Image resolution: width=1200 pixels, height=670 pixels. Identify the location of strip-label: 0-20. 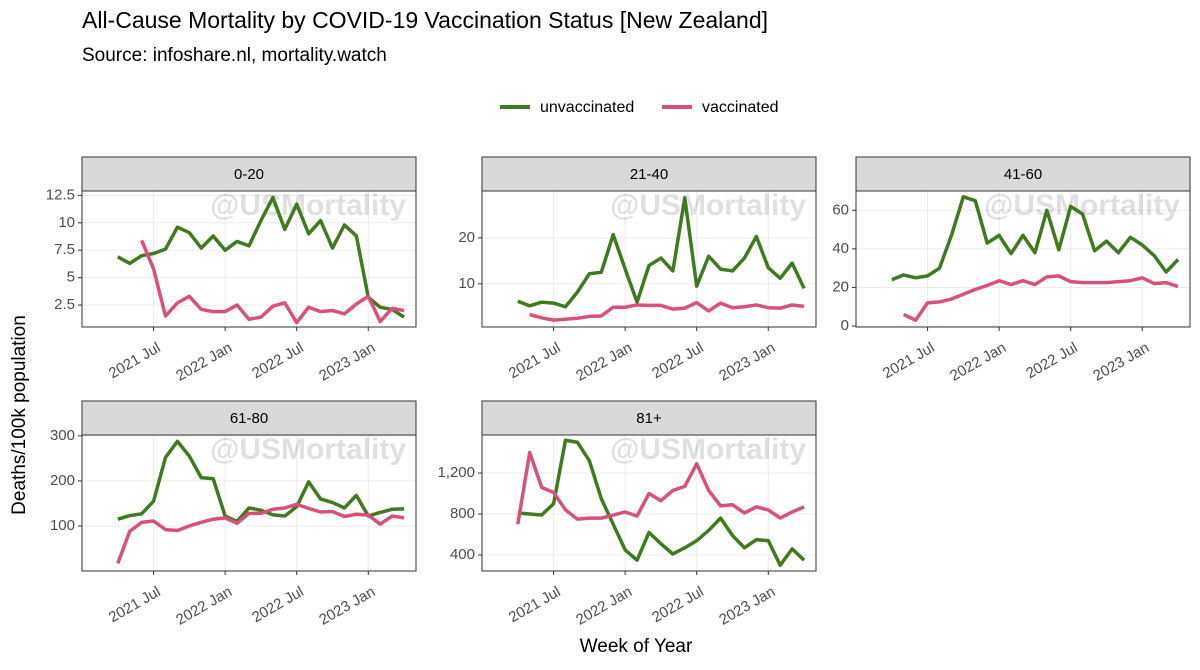
(249, 174).